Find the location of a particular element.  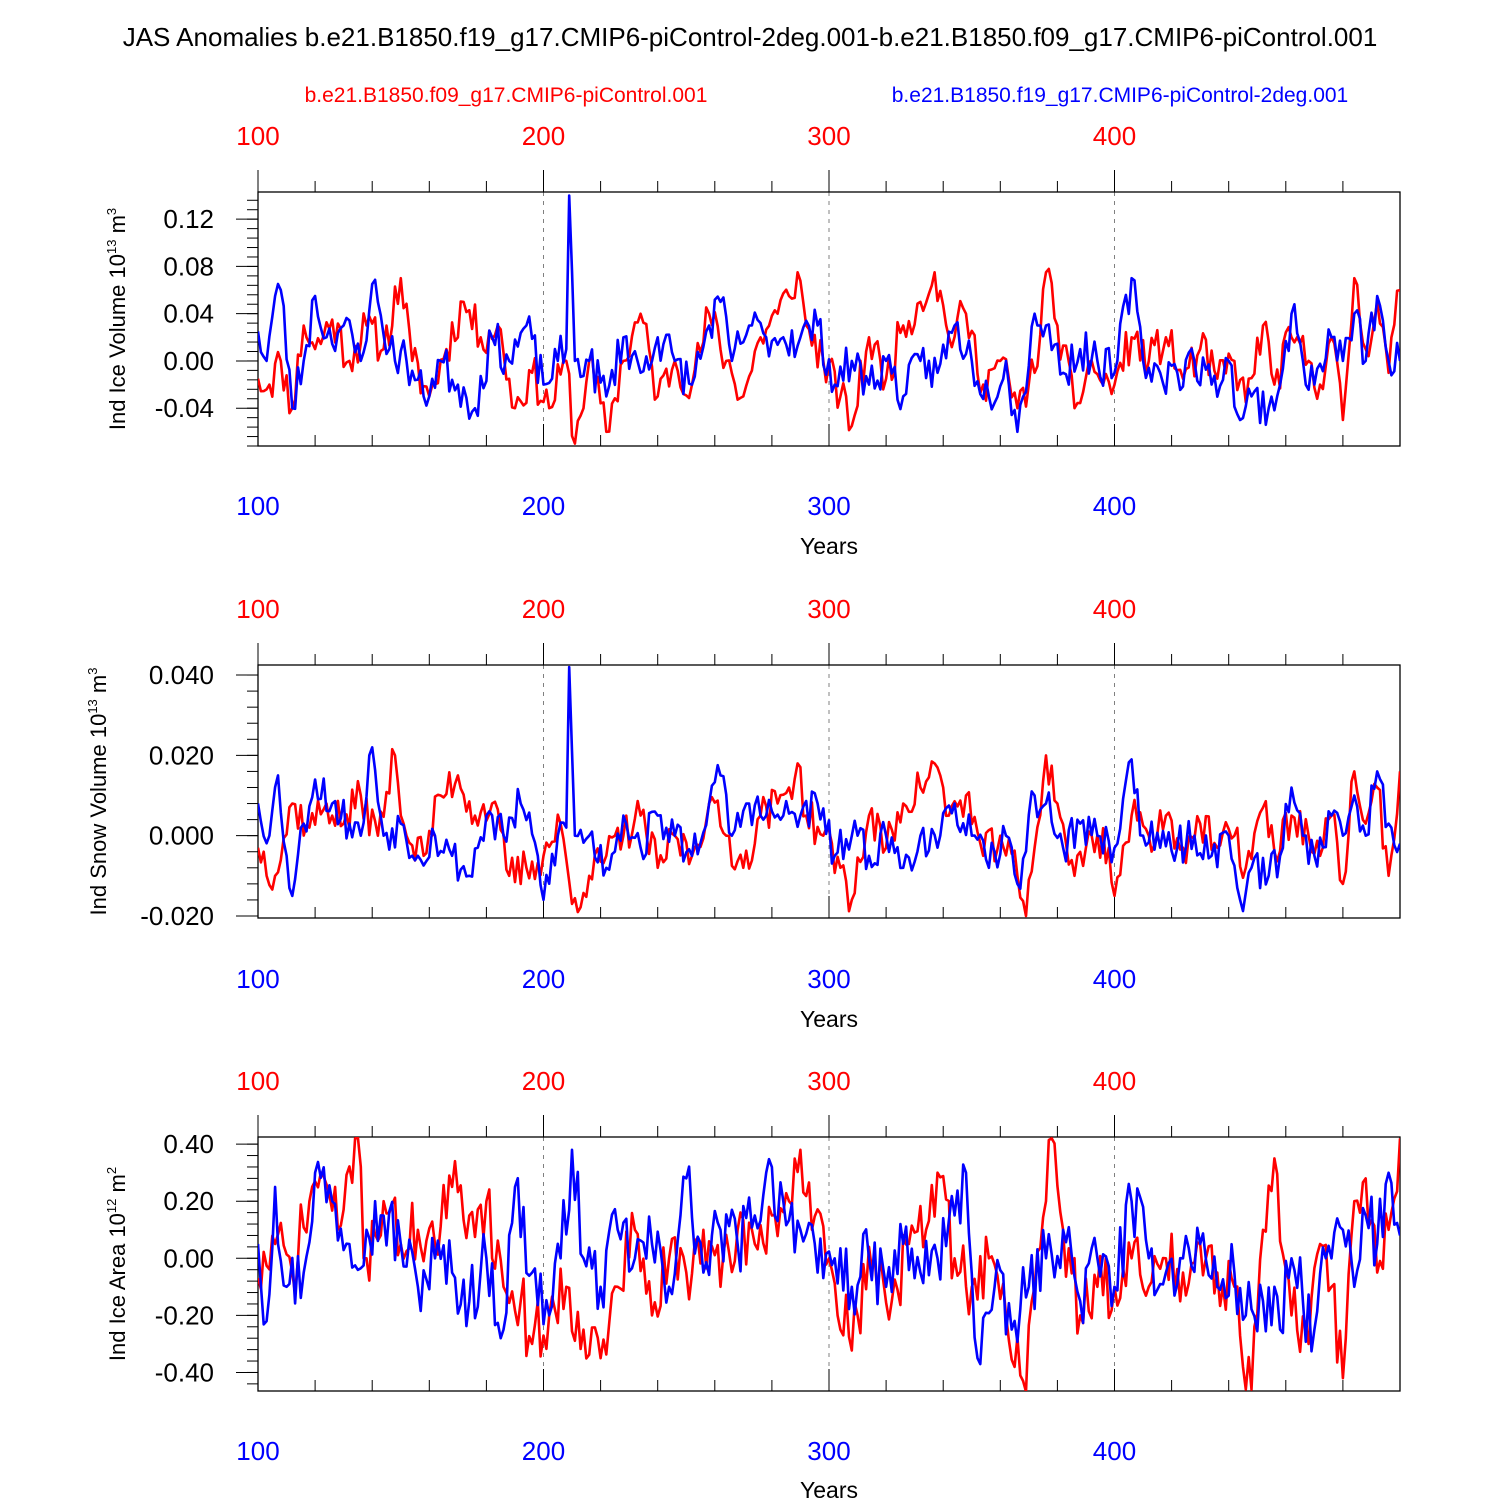

y-tick-label: 0.20 is located at coordinates (188, 1201).